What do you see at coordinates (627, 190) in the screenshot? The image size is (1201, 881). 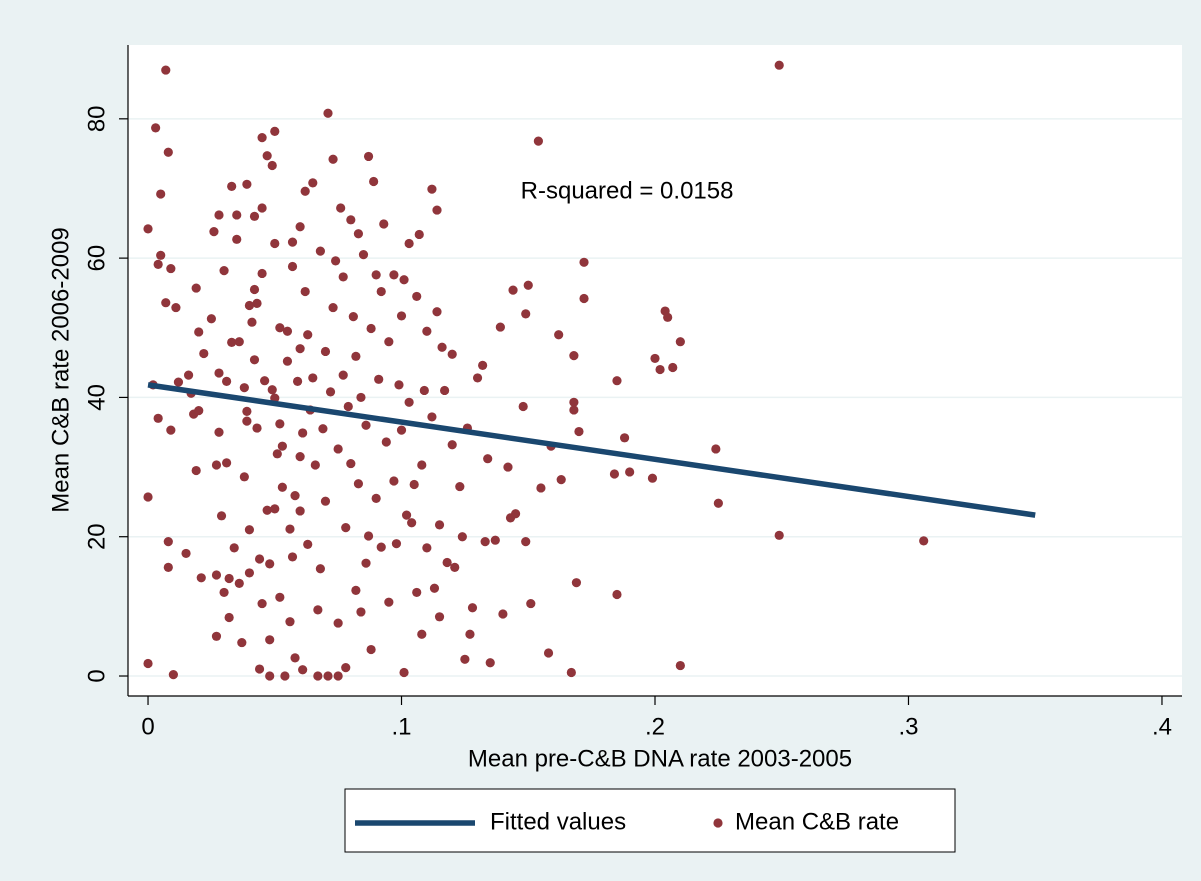 I see `annotation: R-squared = 0.0158` at bounding box center [627, 190].